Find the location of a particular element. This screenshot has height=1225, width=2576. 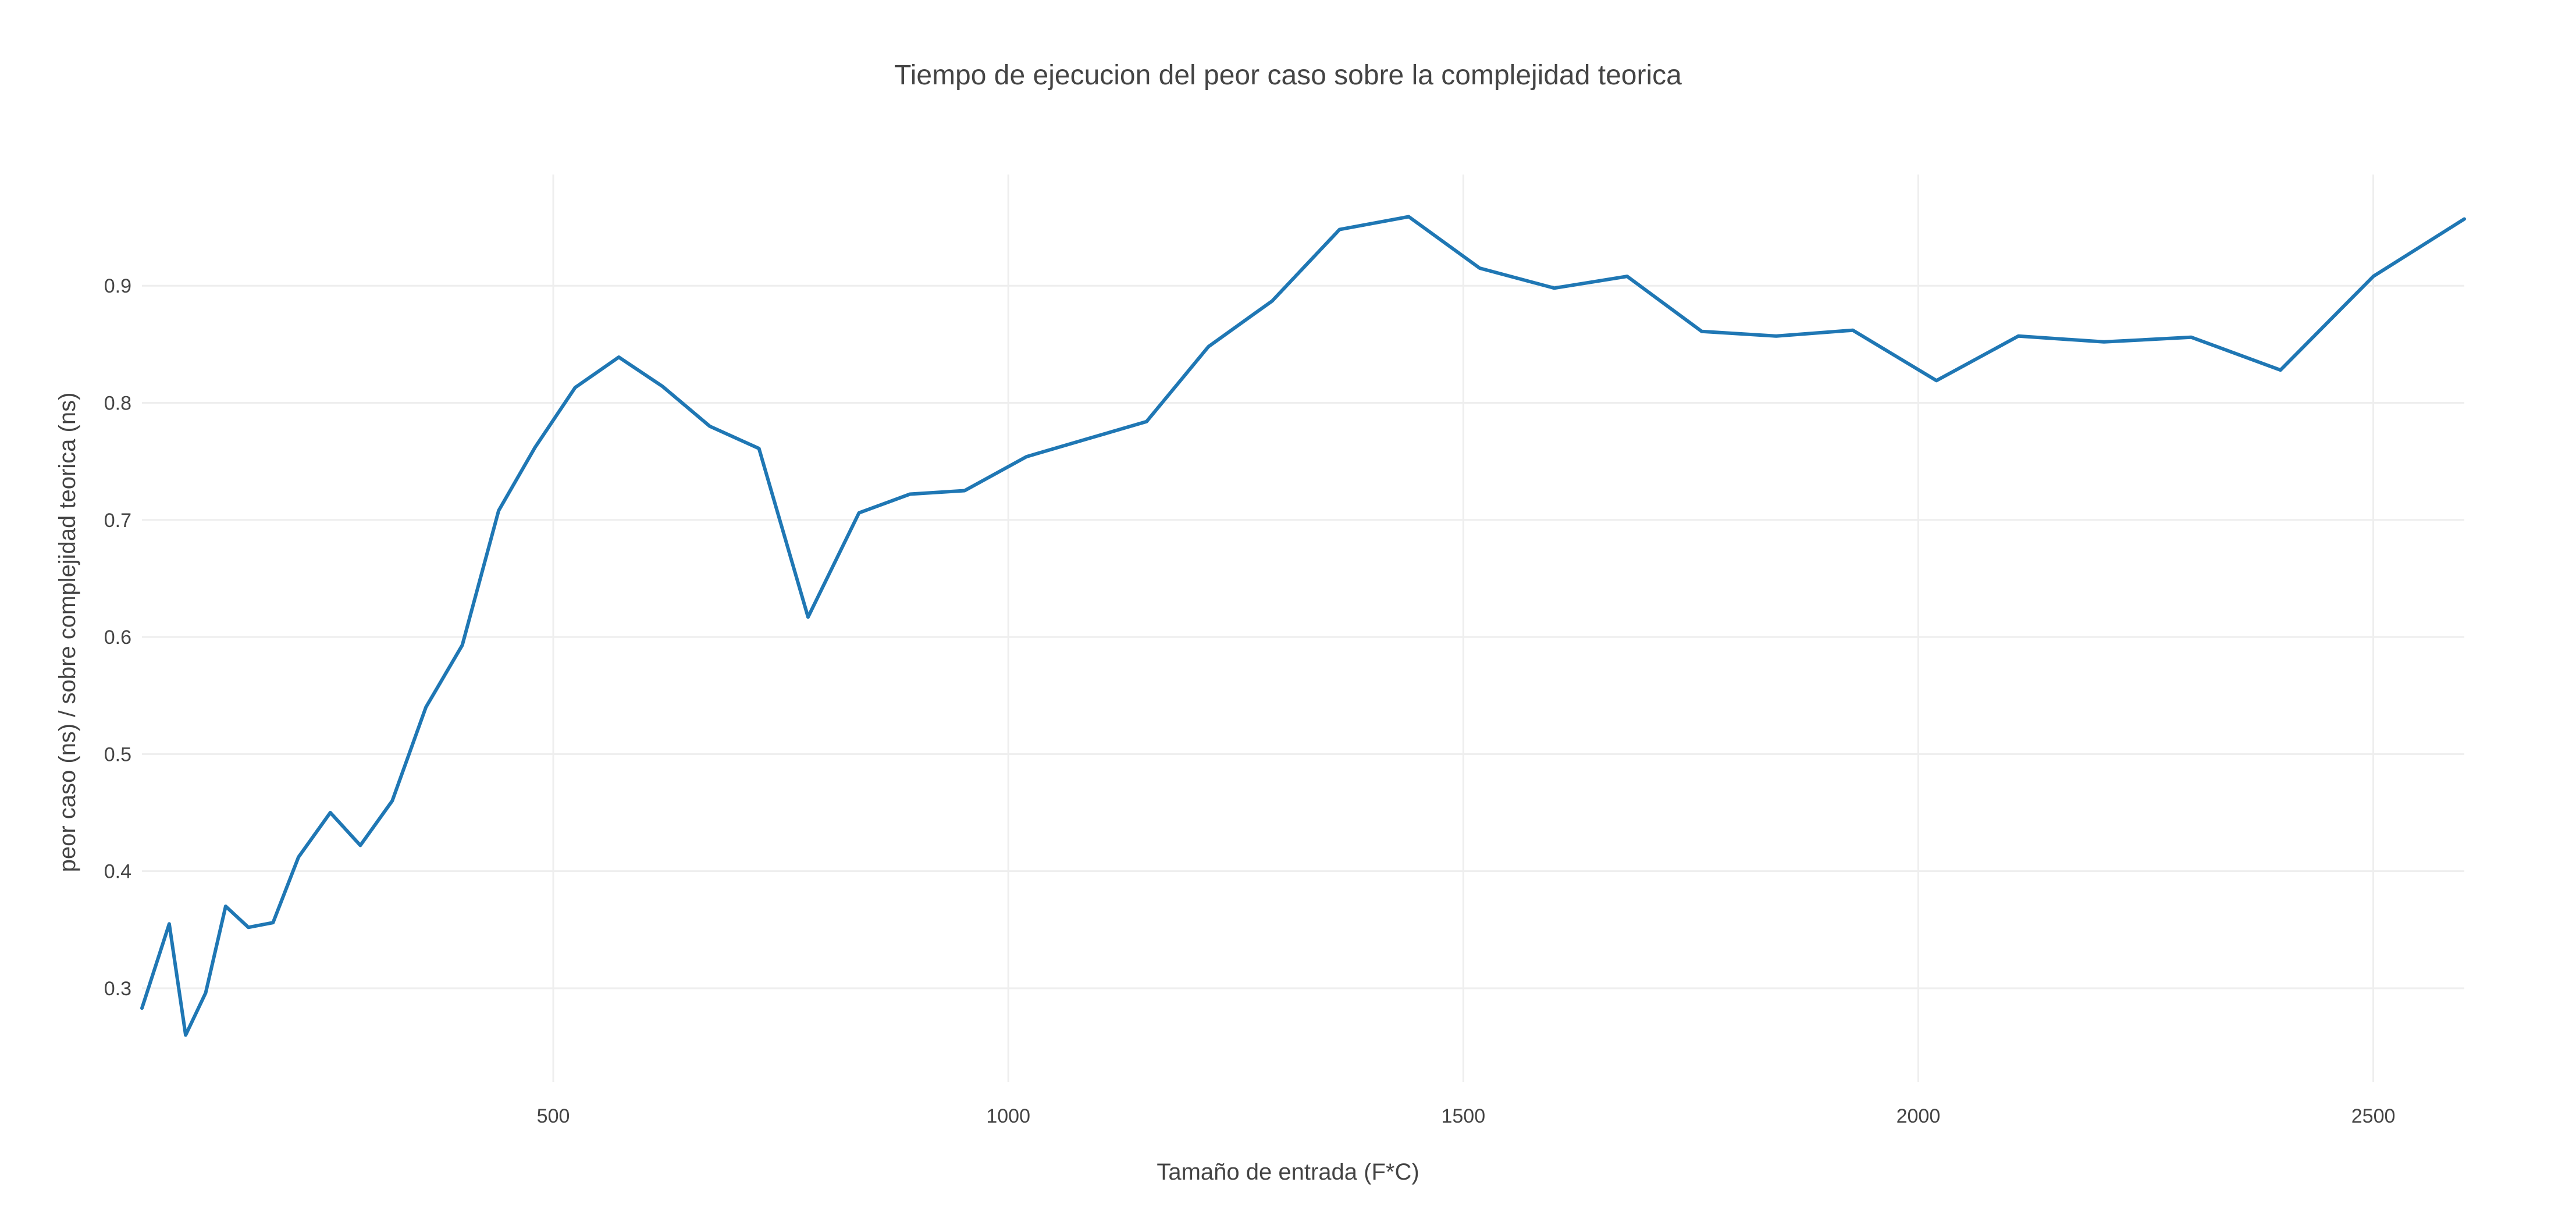

y-tick-label: 0.4 is located at coordinates (118, 872).